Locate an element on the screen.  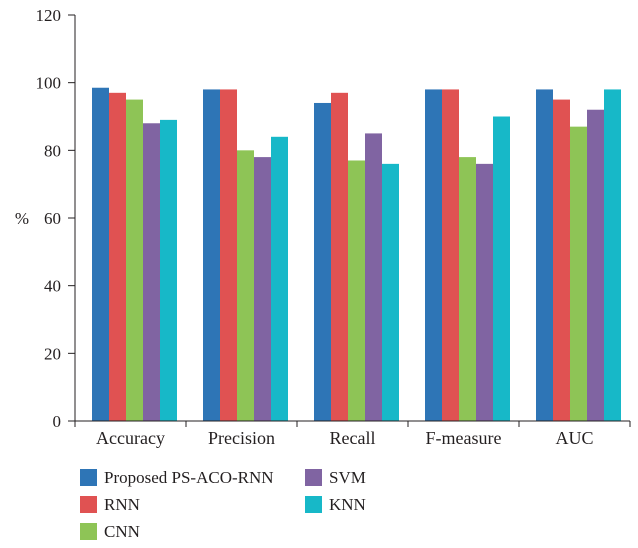
bar-f-measure-cnn is located at coordinates (467, 289).